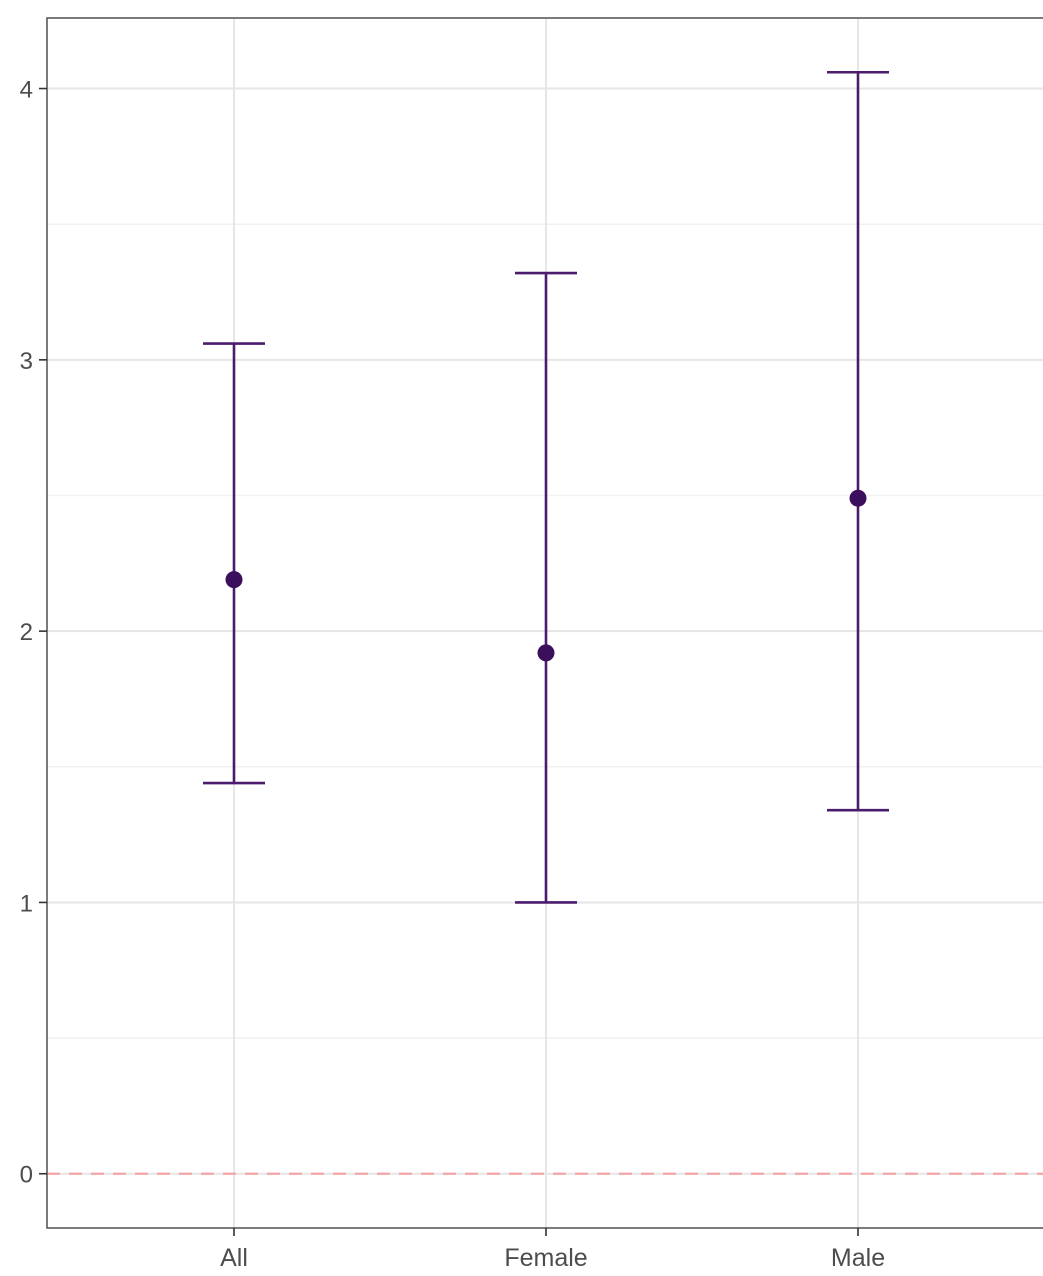 The height and width of the screenshot is (1276, 1043). Describe the element at coordinates (26, 90) in the screenshot. I see `y-tick-label: 4` at that location.